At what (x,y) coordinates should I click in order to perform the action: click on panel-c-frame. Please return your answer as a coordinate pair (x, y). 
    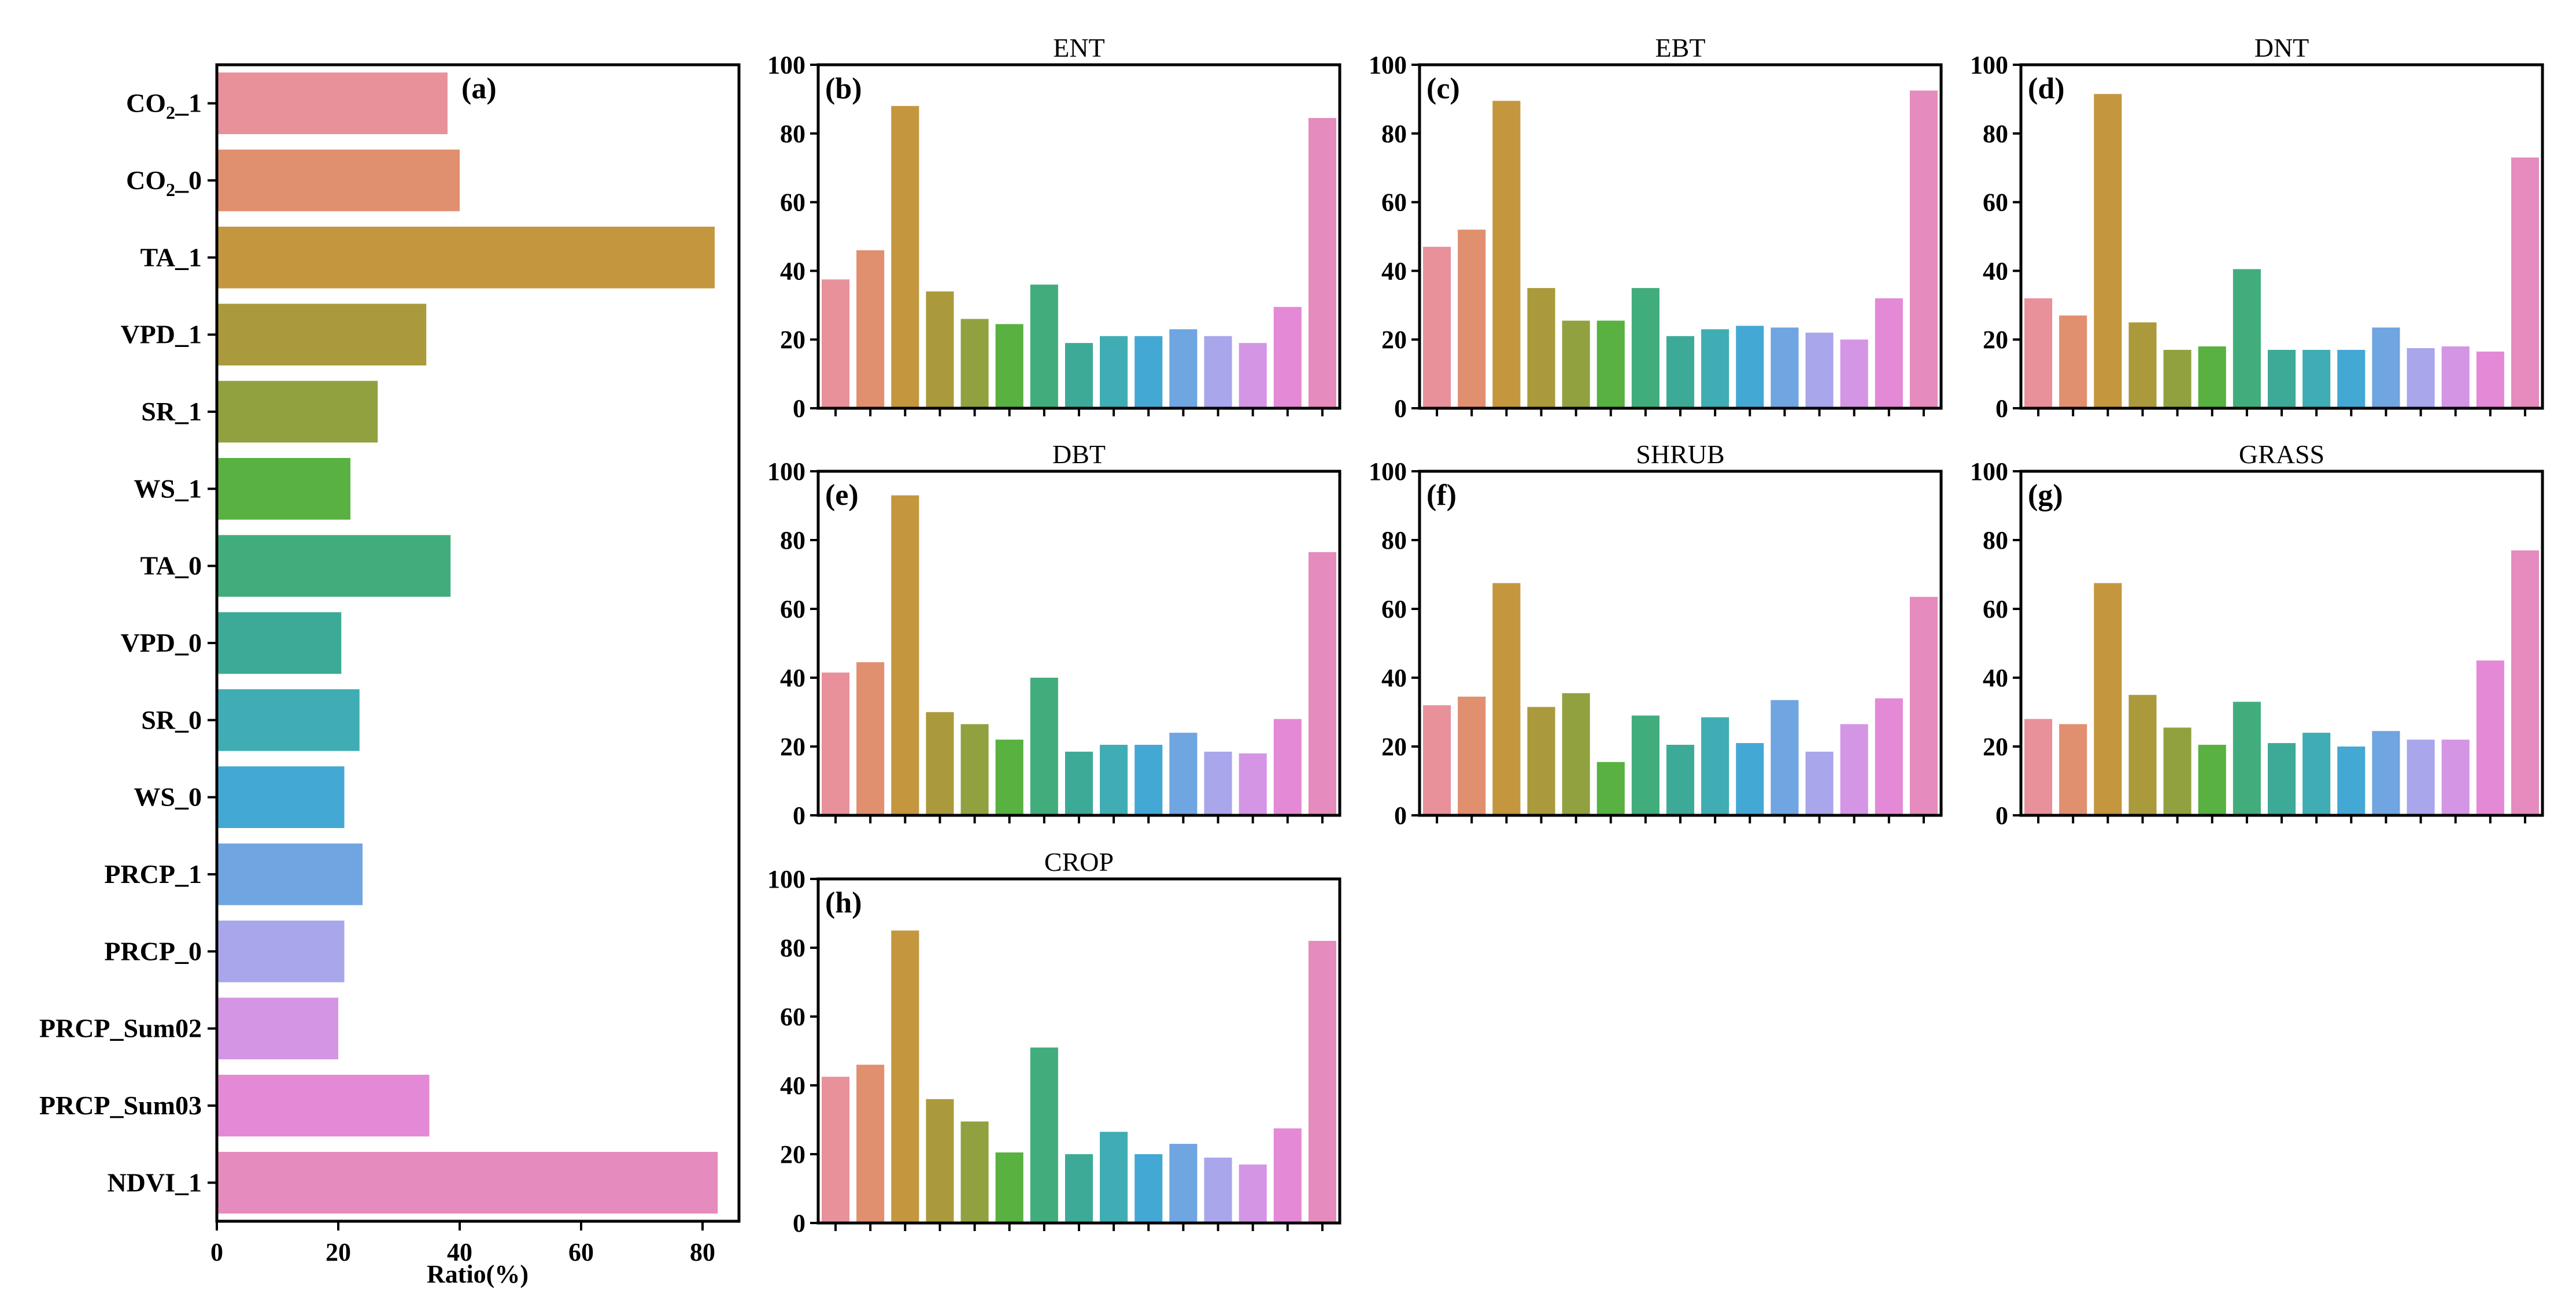
    Looking at the image, I should click on (1681, 236).